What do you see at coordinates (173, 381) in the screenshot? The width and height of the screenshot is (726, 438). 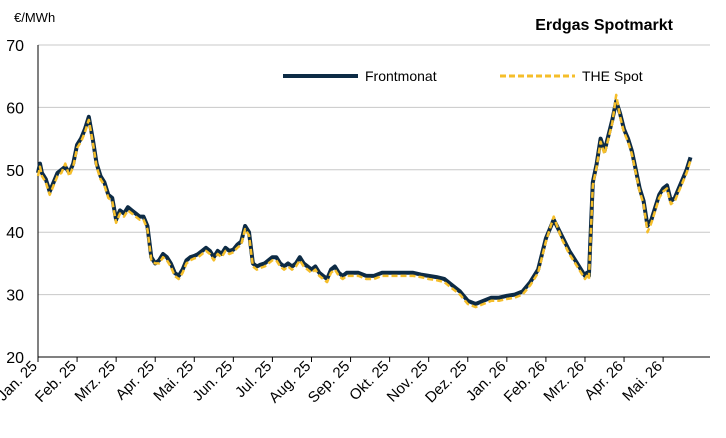 I see `x-tick-label: Mai. 25` at bounding box center [173, 381].